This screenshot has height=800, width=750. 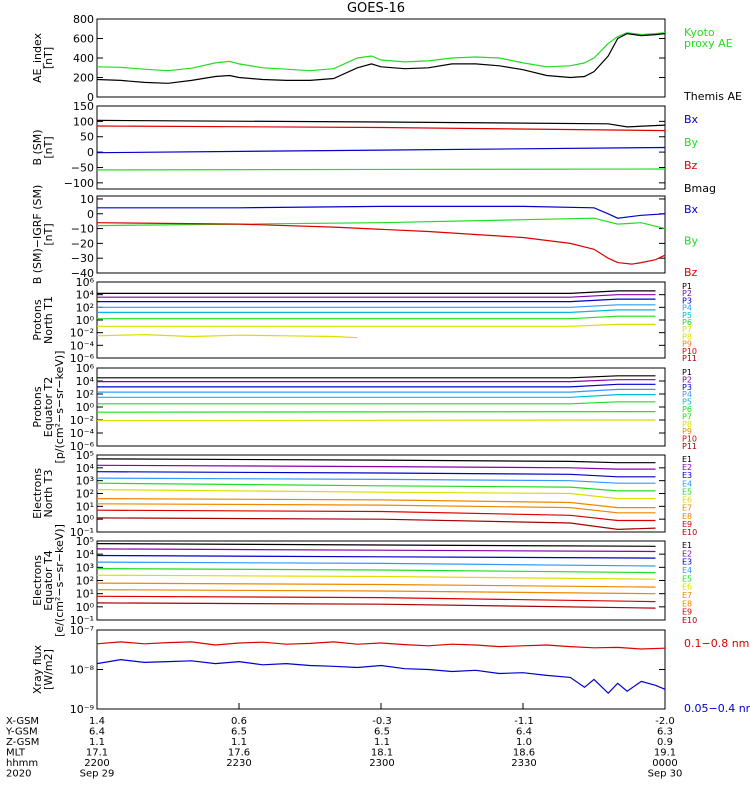 I want to click on series-line-by, so click(x=381, y=223).